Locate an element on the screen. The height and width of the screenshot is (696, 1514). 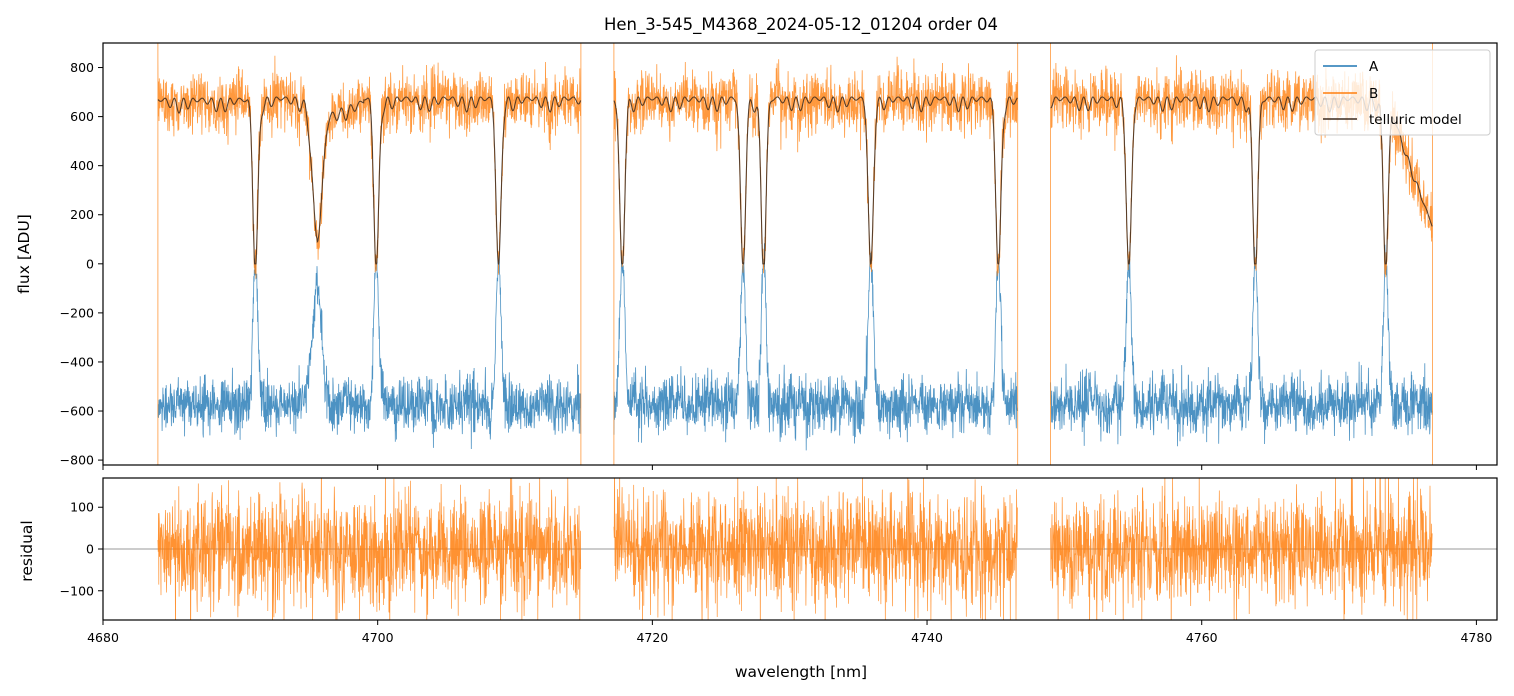
main-y-tick-label: 200 is located at coordinates (82, 214).